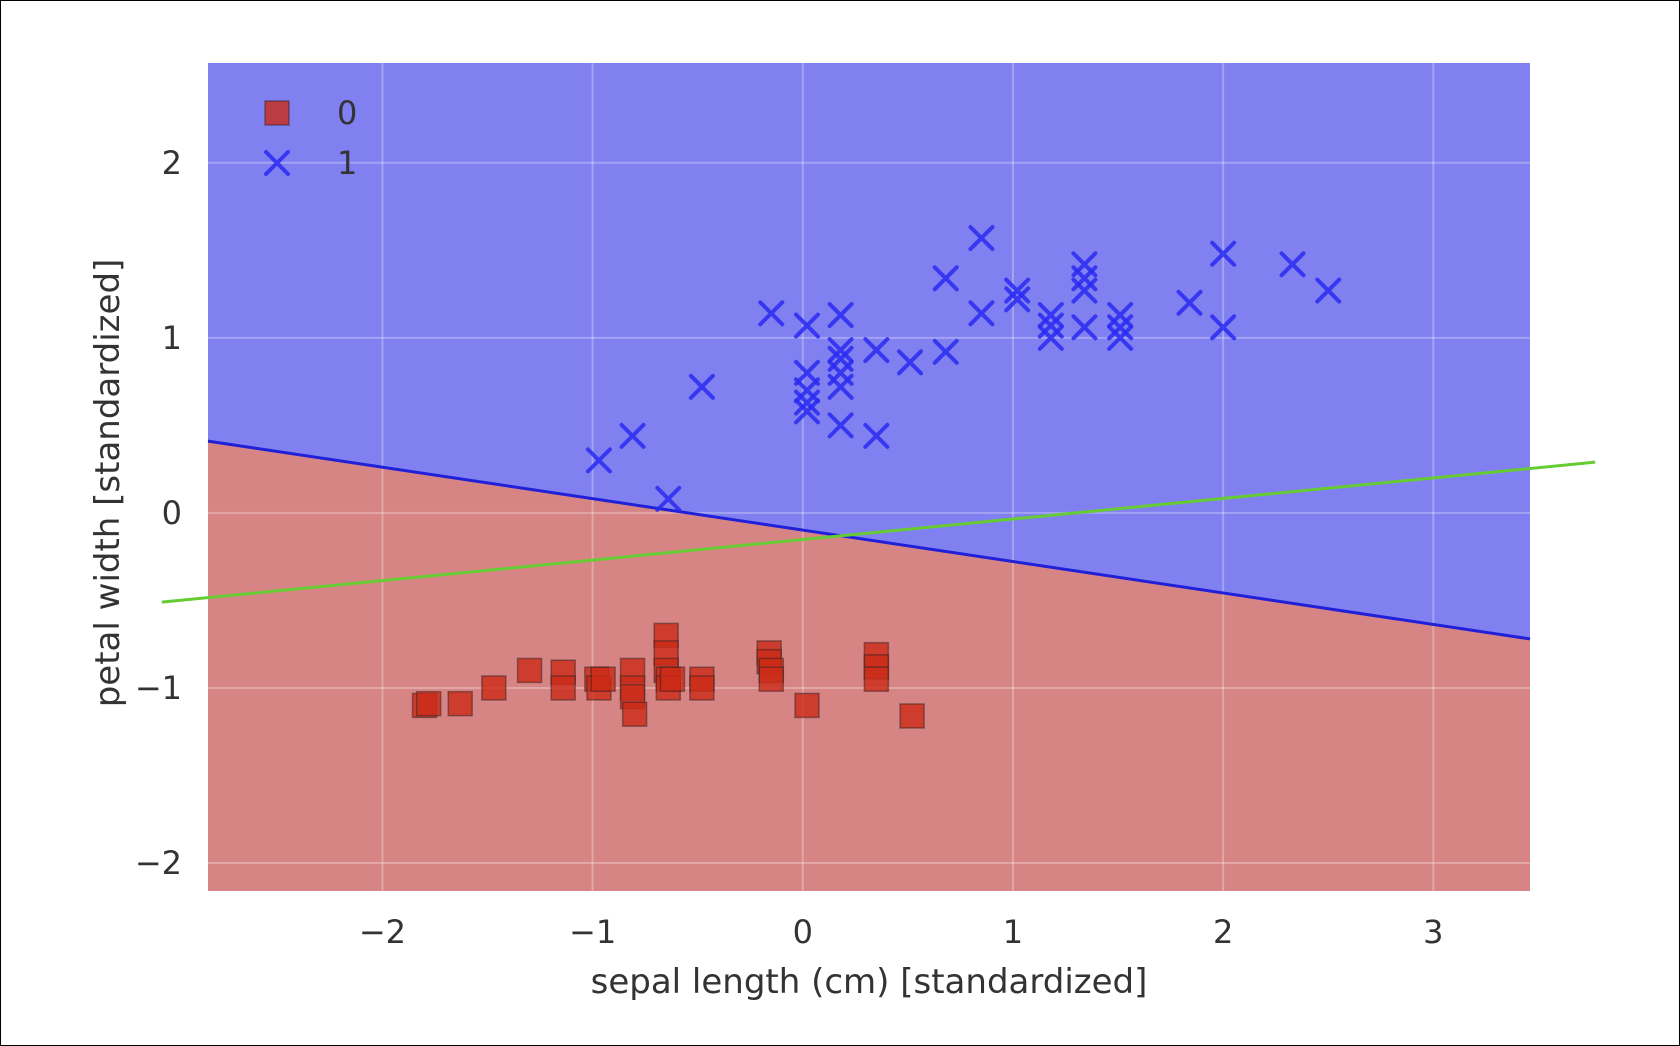  Describe the element at coordinates (172, 513) in the screenshot. I see `y-tick-label: 0` at that location.